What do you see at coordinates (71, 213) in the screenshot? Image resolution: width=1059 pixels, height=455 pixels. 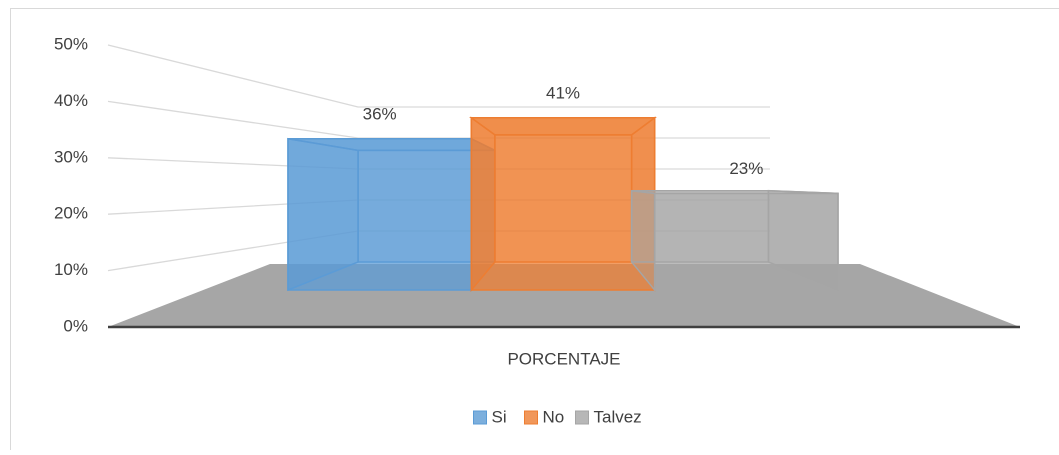 I see `y-tick-label: 20%` at bounding box center [71, 213].